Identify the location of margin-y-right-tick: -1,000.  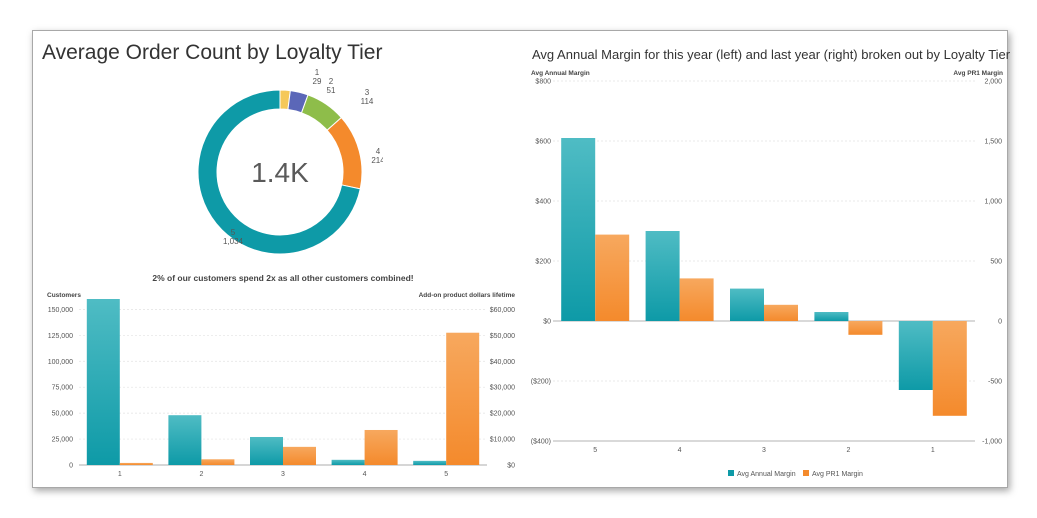
(992, 442).